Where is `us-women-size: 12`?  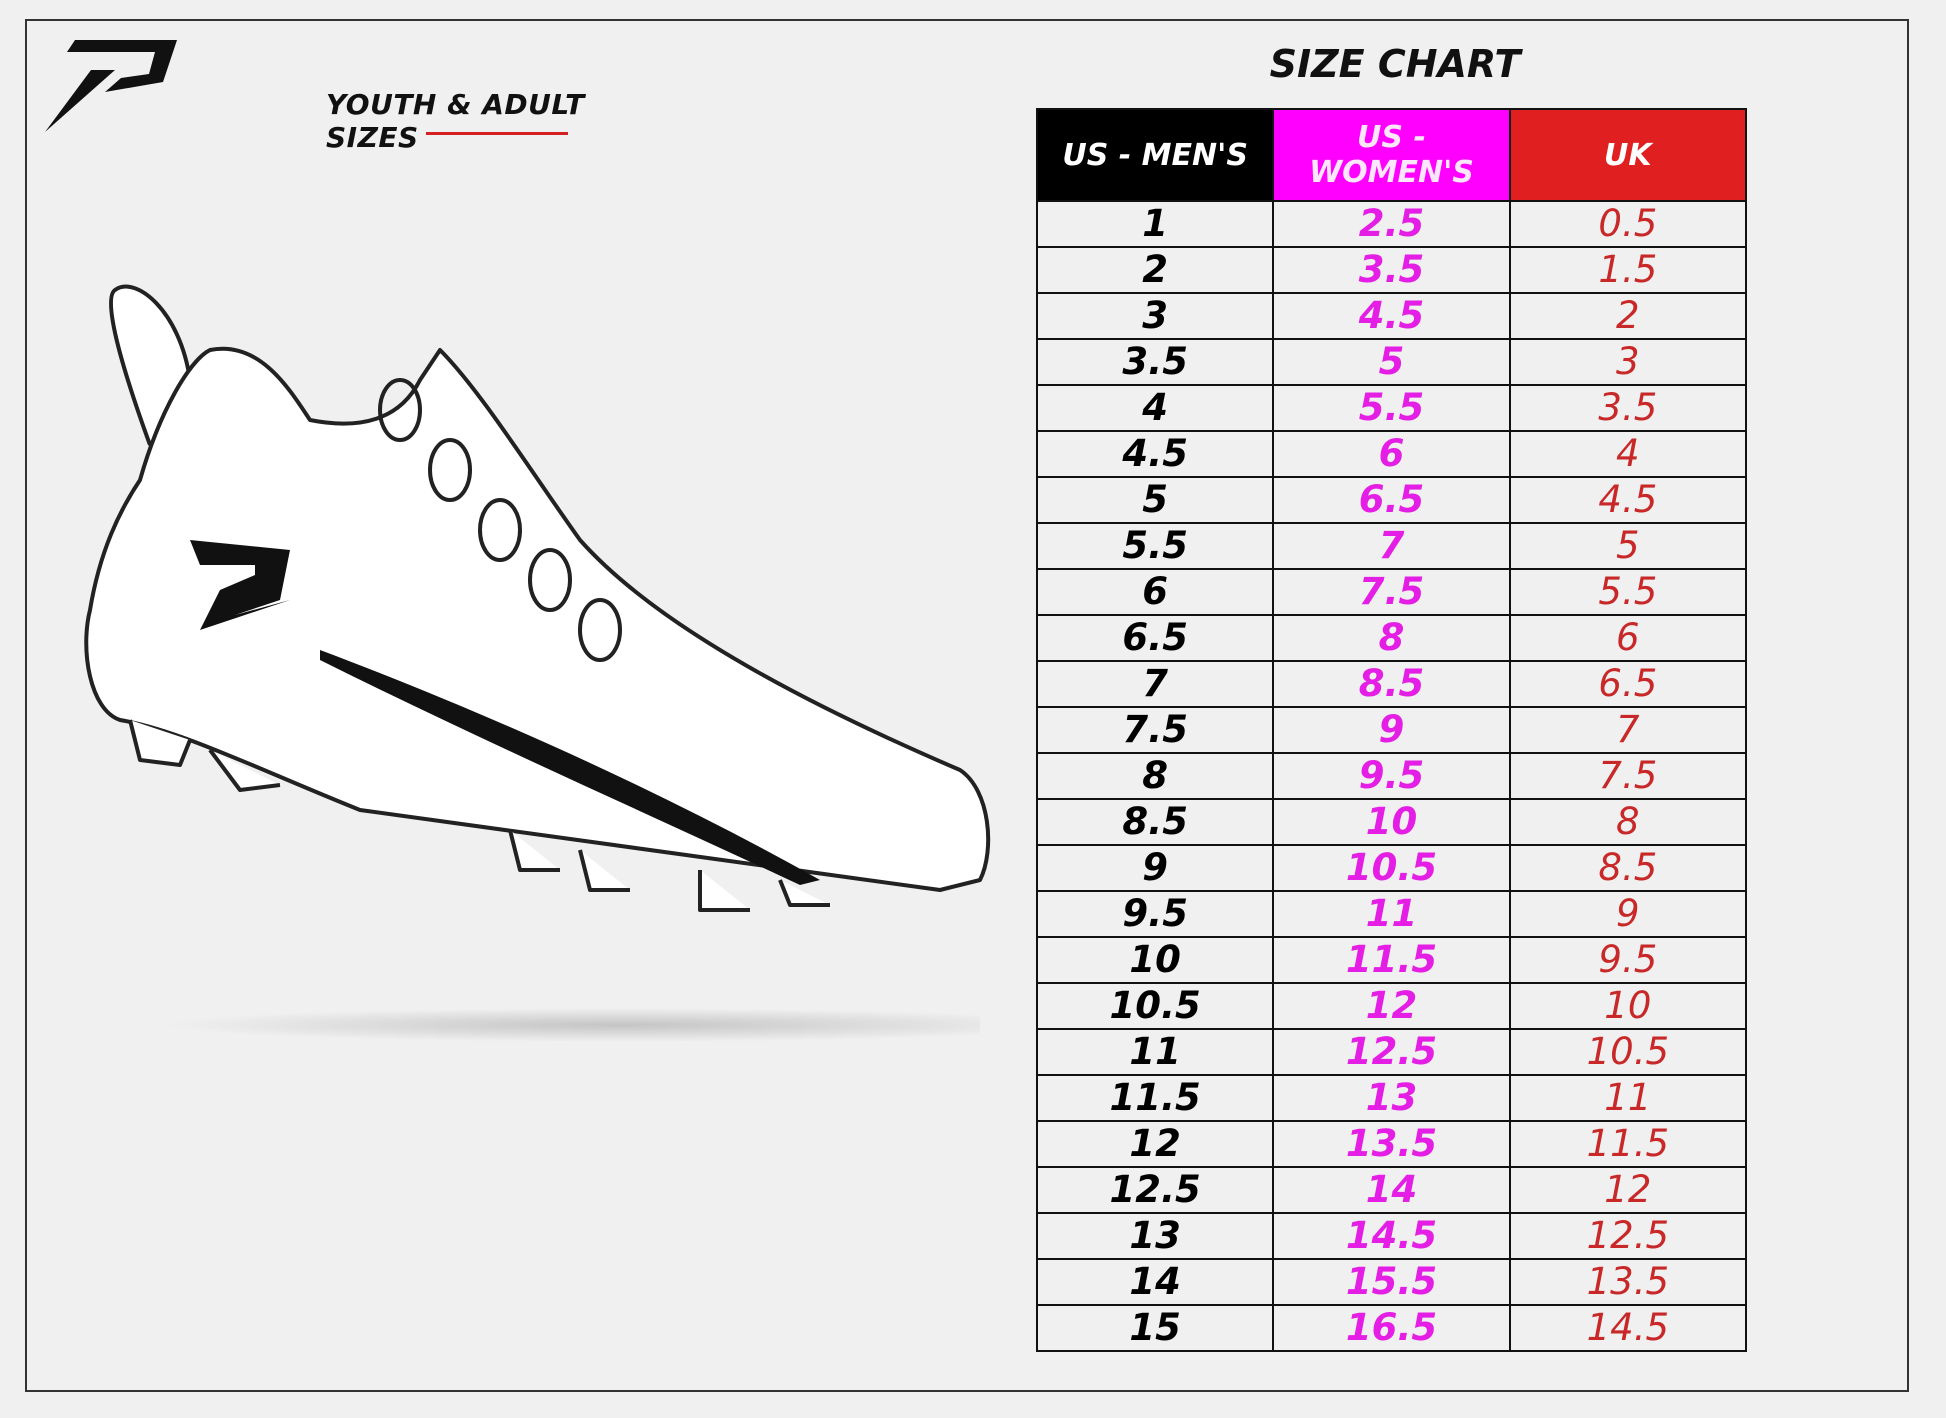
us-women-size: 12 is located at coordinates (1391, 1006).